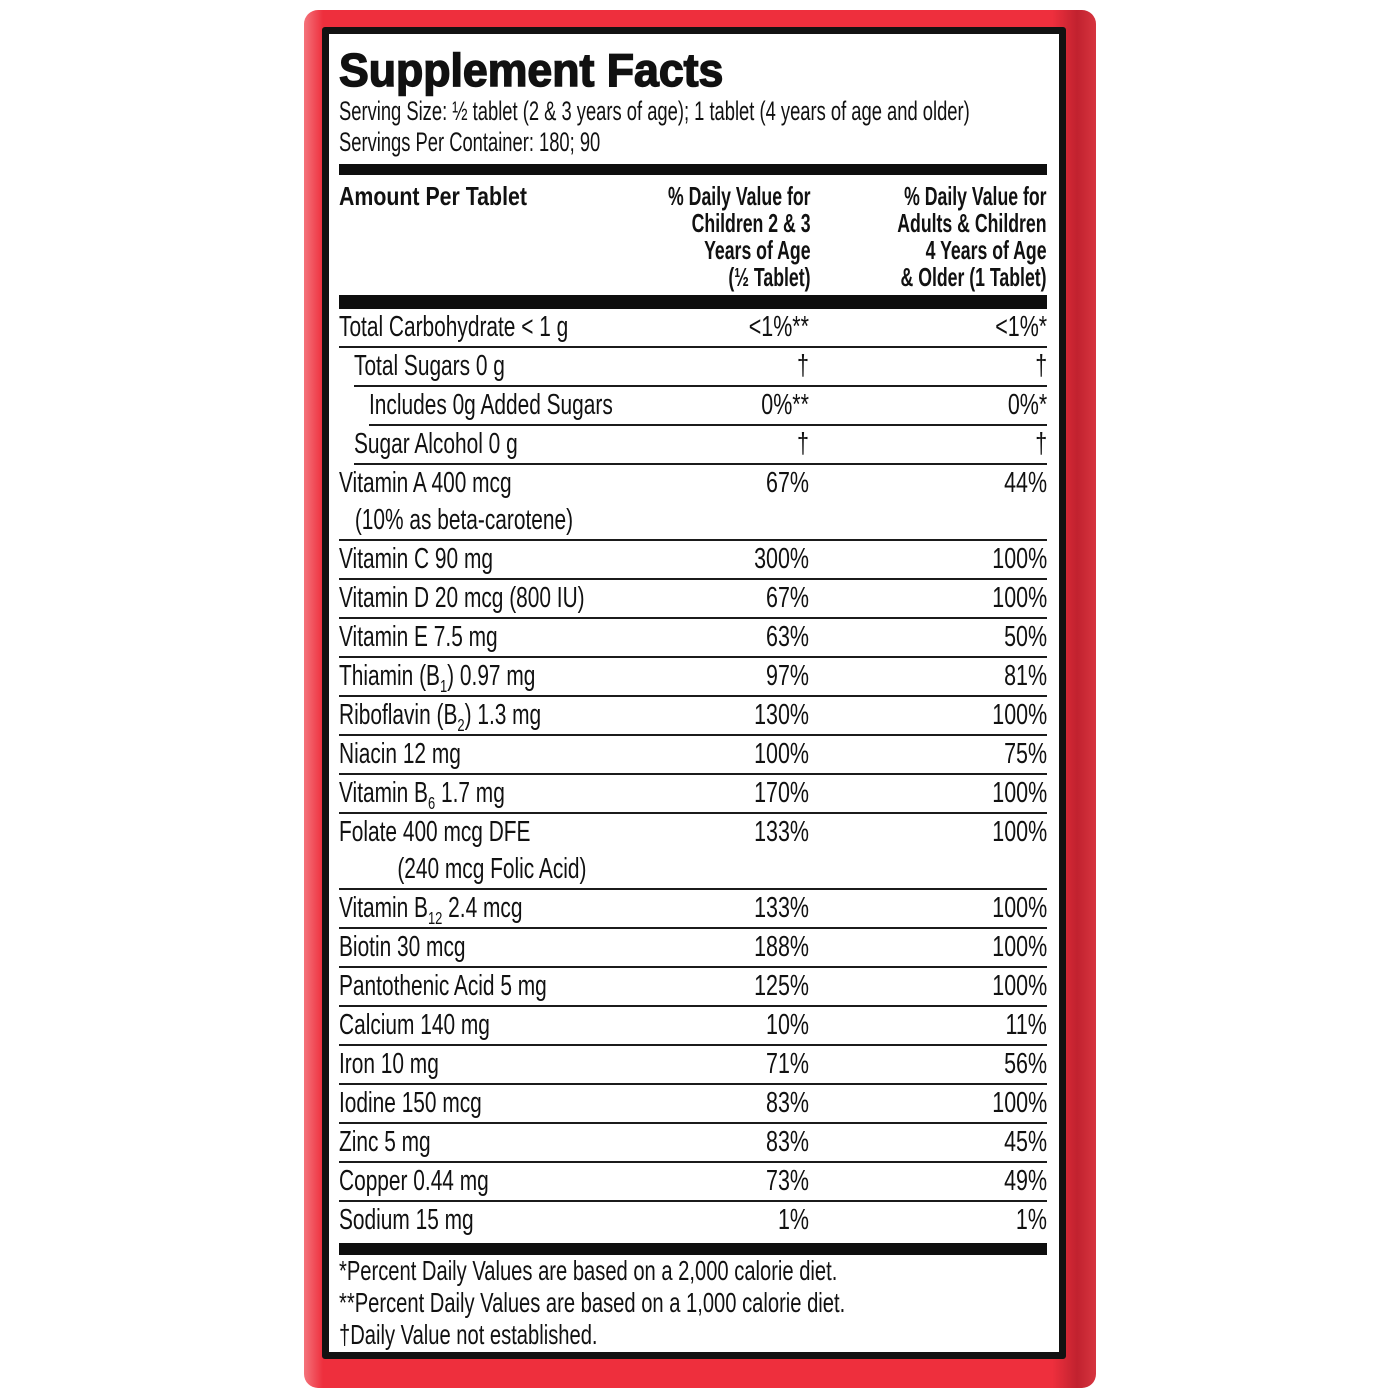 This screenshot has width=1400, height=1400. What do you see at coordinates (693, 1221) in the screenshot?
I see `table-row: Sodium 15 mg 1% 1%` at bounding box center [693, 1221].